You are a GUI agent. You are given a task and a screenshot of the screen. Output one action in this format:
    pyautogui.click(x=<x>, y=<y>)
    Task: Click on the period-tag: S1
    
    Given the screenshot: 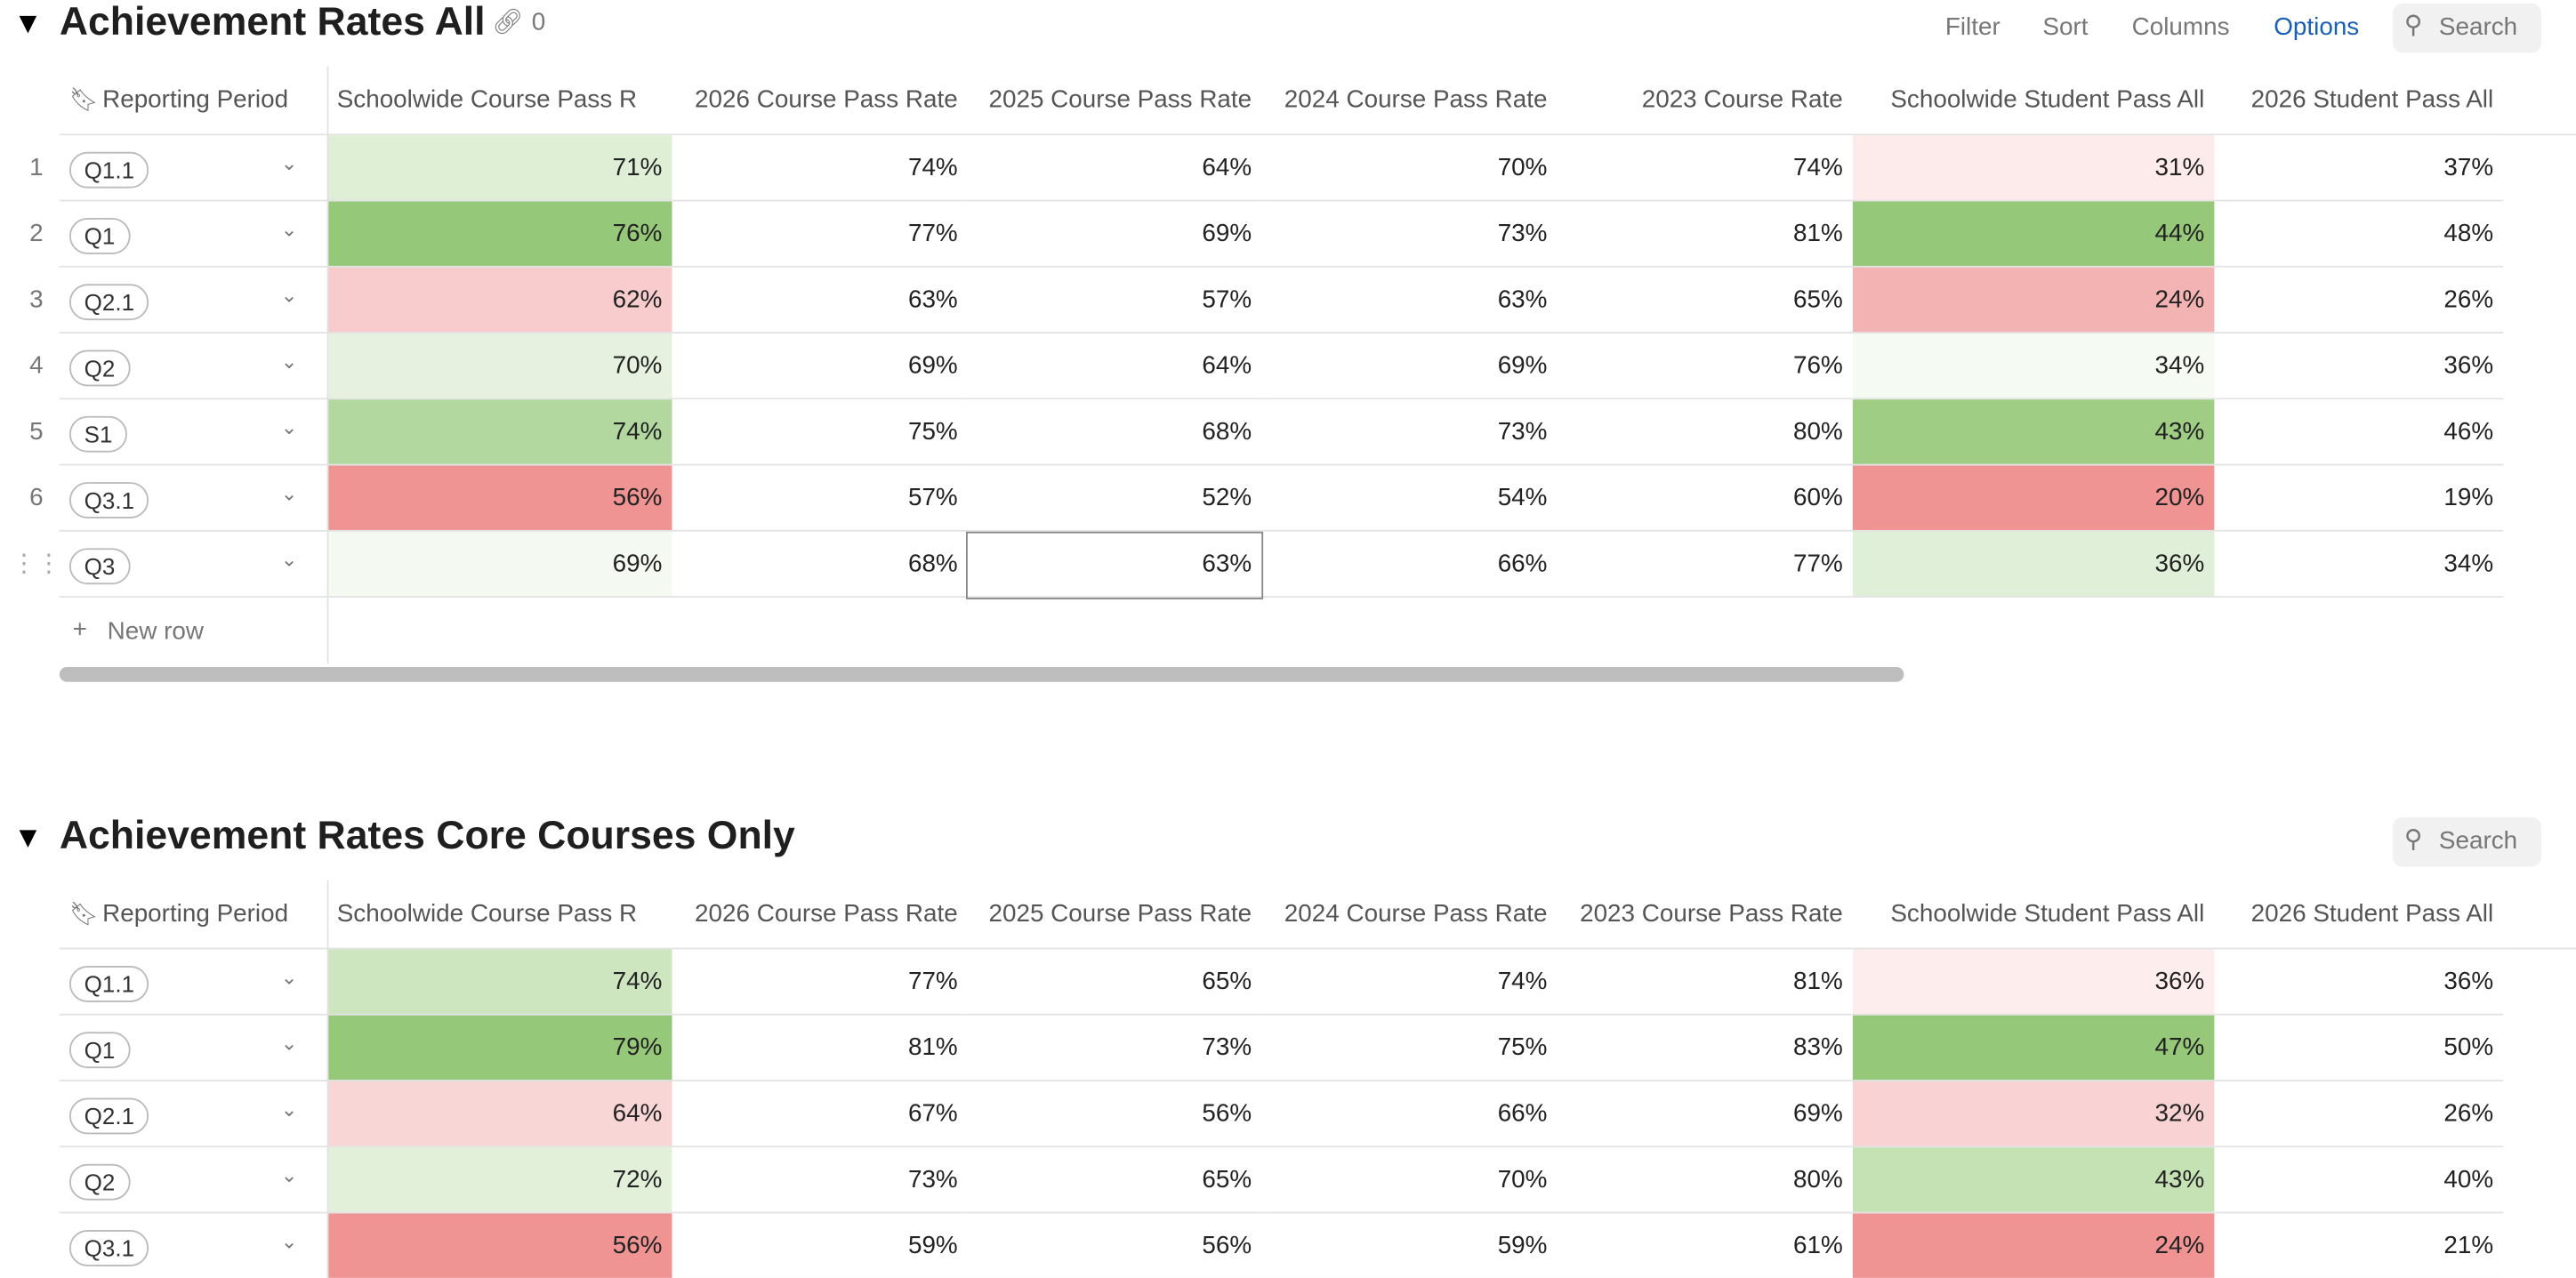 What is the action you would take?
    pyautogui.click(x=98, y=434)
    